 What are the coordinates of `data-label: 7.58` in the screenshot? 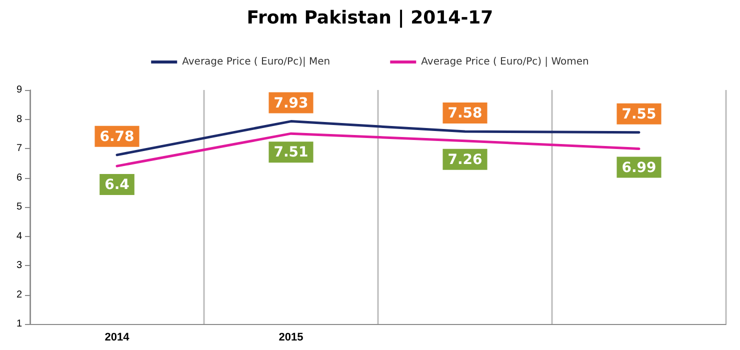 It's located at (465, 114).